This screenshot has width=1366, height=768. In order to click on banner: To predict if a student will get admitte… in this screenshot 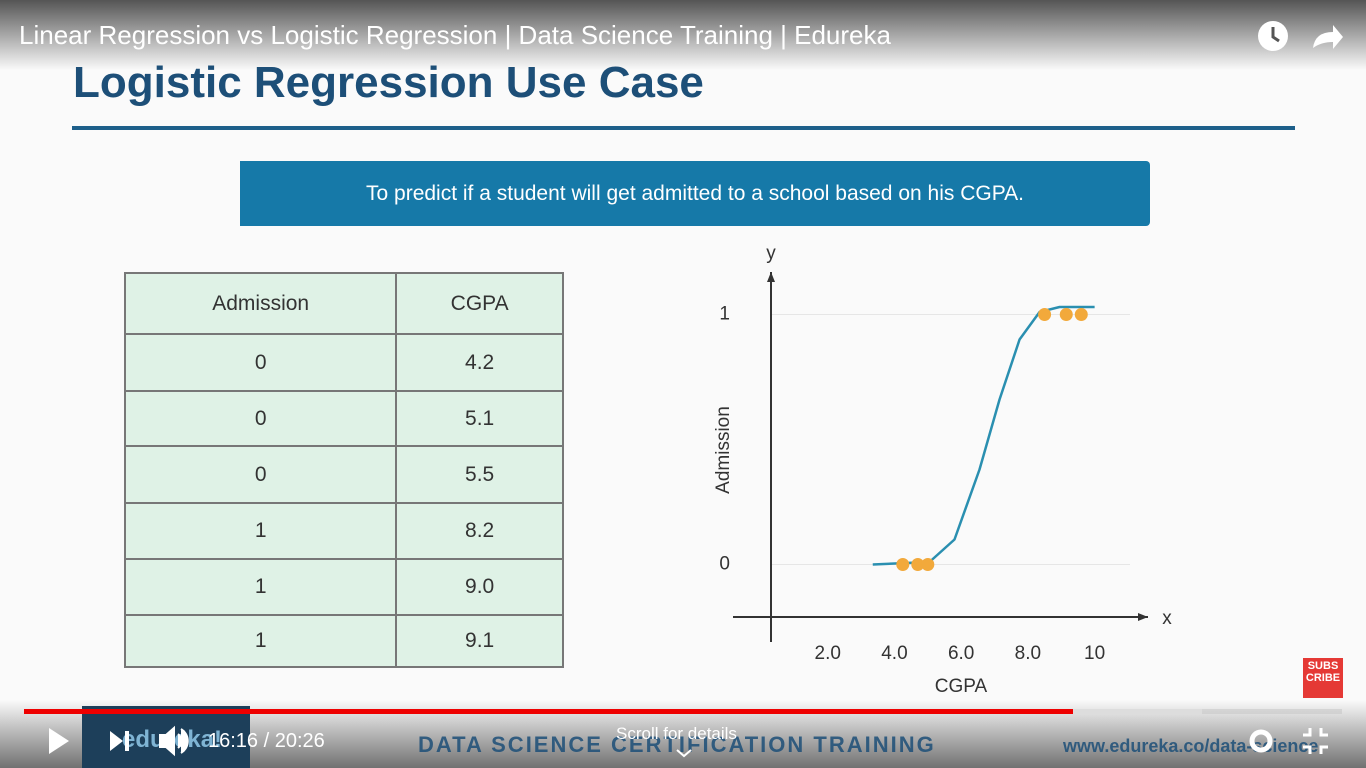, I will do `click(695, 193)`.